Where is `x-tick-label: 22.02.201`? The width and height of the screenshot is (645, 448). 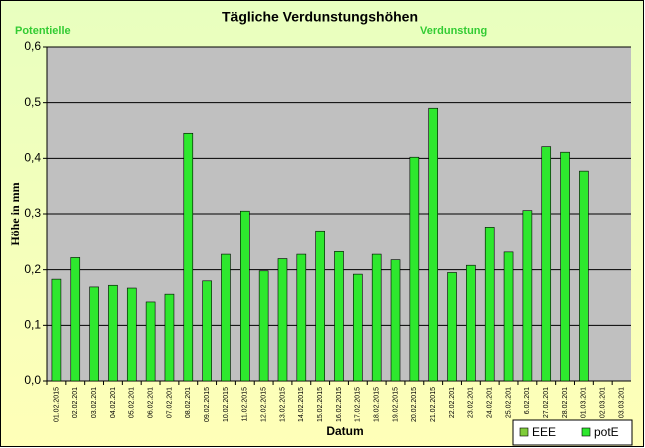 x-tick-label: 22.02.201 is located at coordinates (452, 402).